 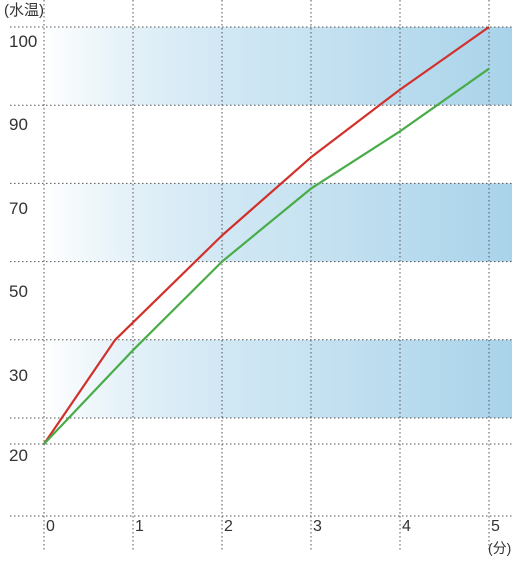 I want to click on y-axis-label: (水温), so click(x=24, y=10).